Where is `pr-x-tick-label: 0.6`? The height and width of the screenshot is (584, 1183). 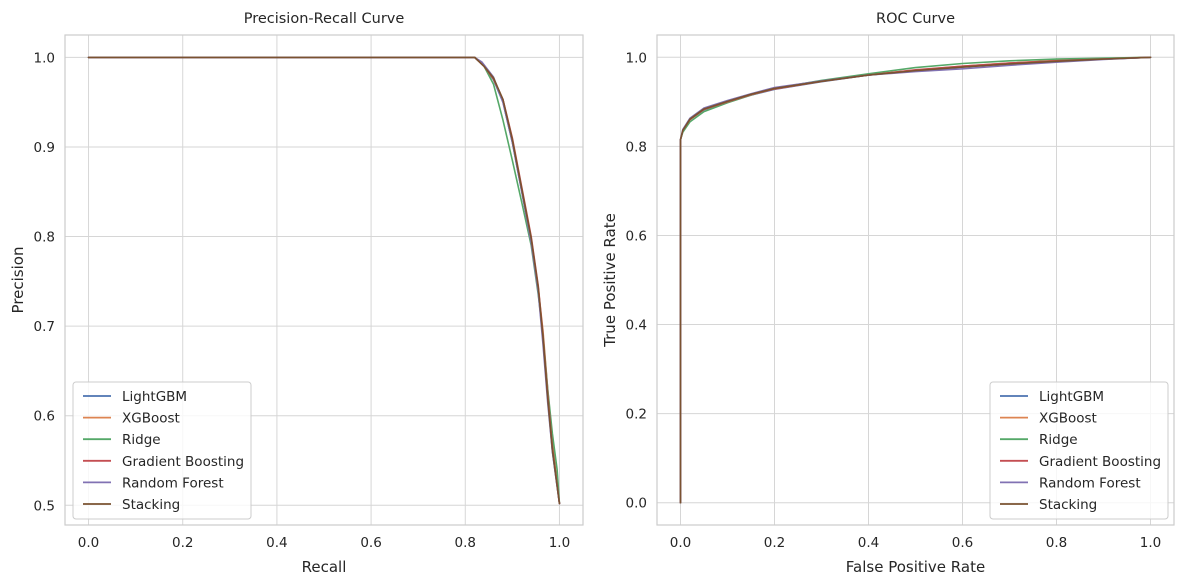
pr-x-tick-label: 0.6 is located at coordinates (370, 543).